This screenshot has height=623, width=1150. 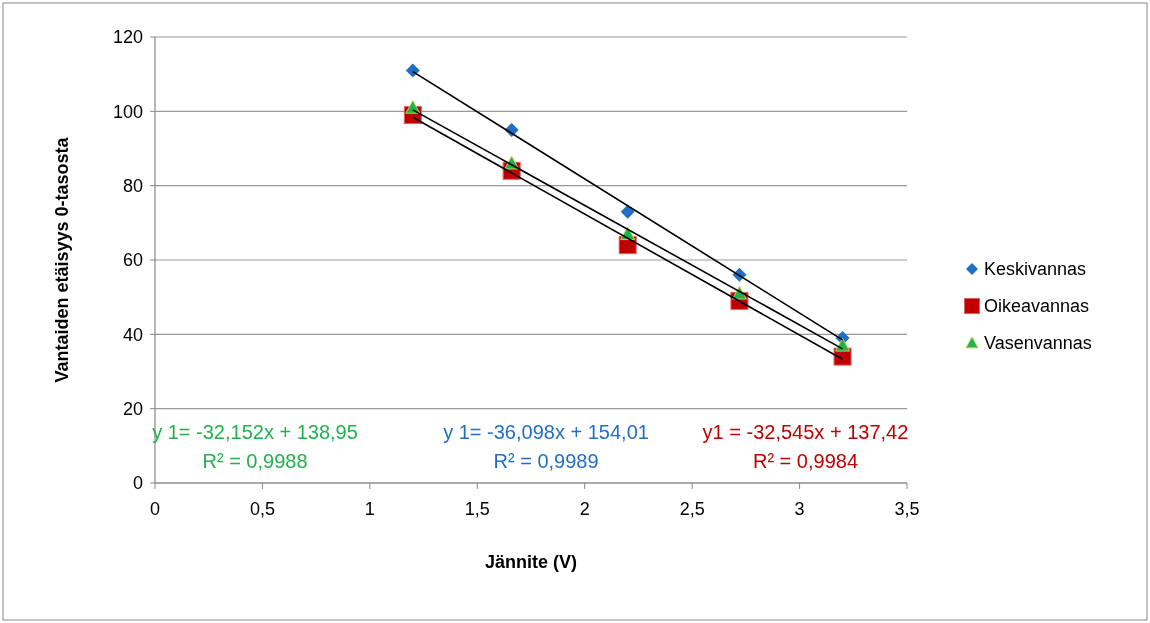 I want to click on x-axis-title: Jännite (V), so click(x=531, y=562).